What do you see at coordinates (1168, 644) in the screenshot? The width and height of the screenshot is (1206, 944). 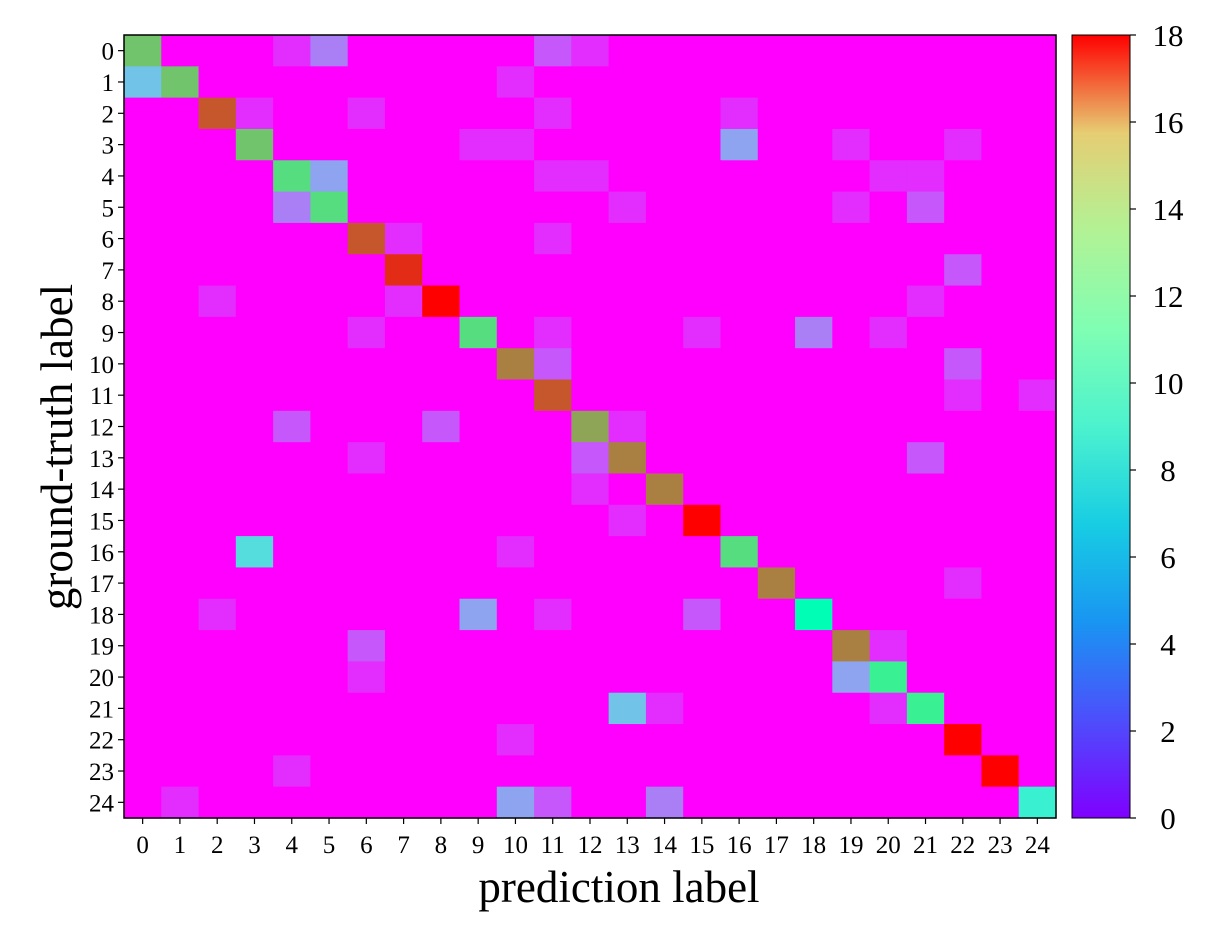 I see `colorbar-tick-label: 4` at bounding box center [1168, 644].